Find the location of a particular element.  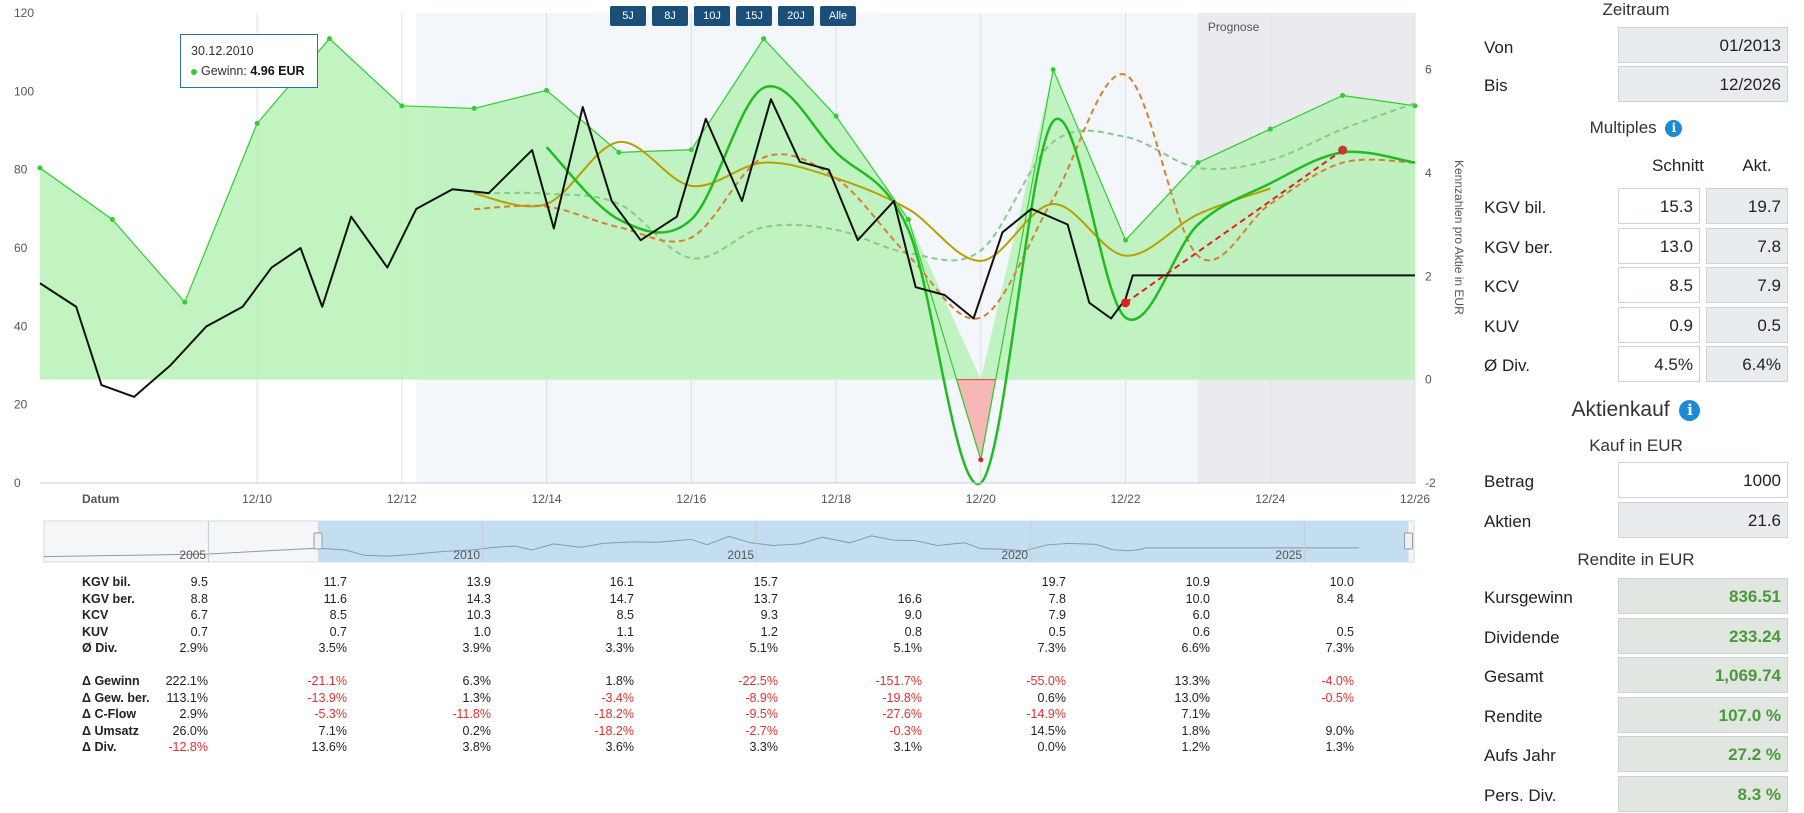

bis-field: 12/2026 is located at coordinates (1703, 84).